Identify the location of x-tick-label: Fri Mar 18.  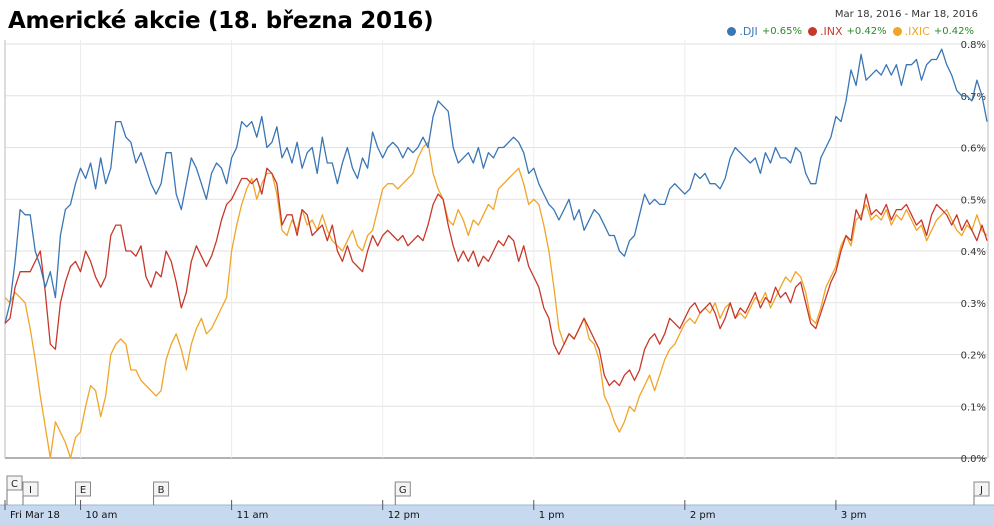
(35, 515).